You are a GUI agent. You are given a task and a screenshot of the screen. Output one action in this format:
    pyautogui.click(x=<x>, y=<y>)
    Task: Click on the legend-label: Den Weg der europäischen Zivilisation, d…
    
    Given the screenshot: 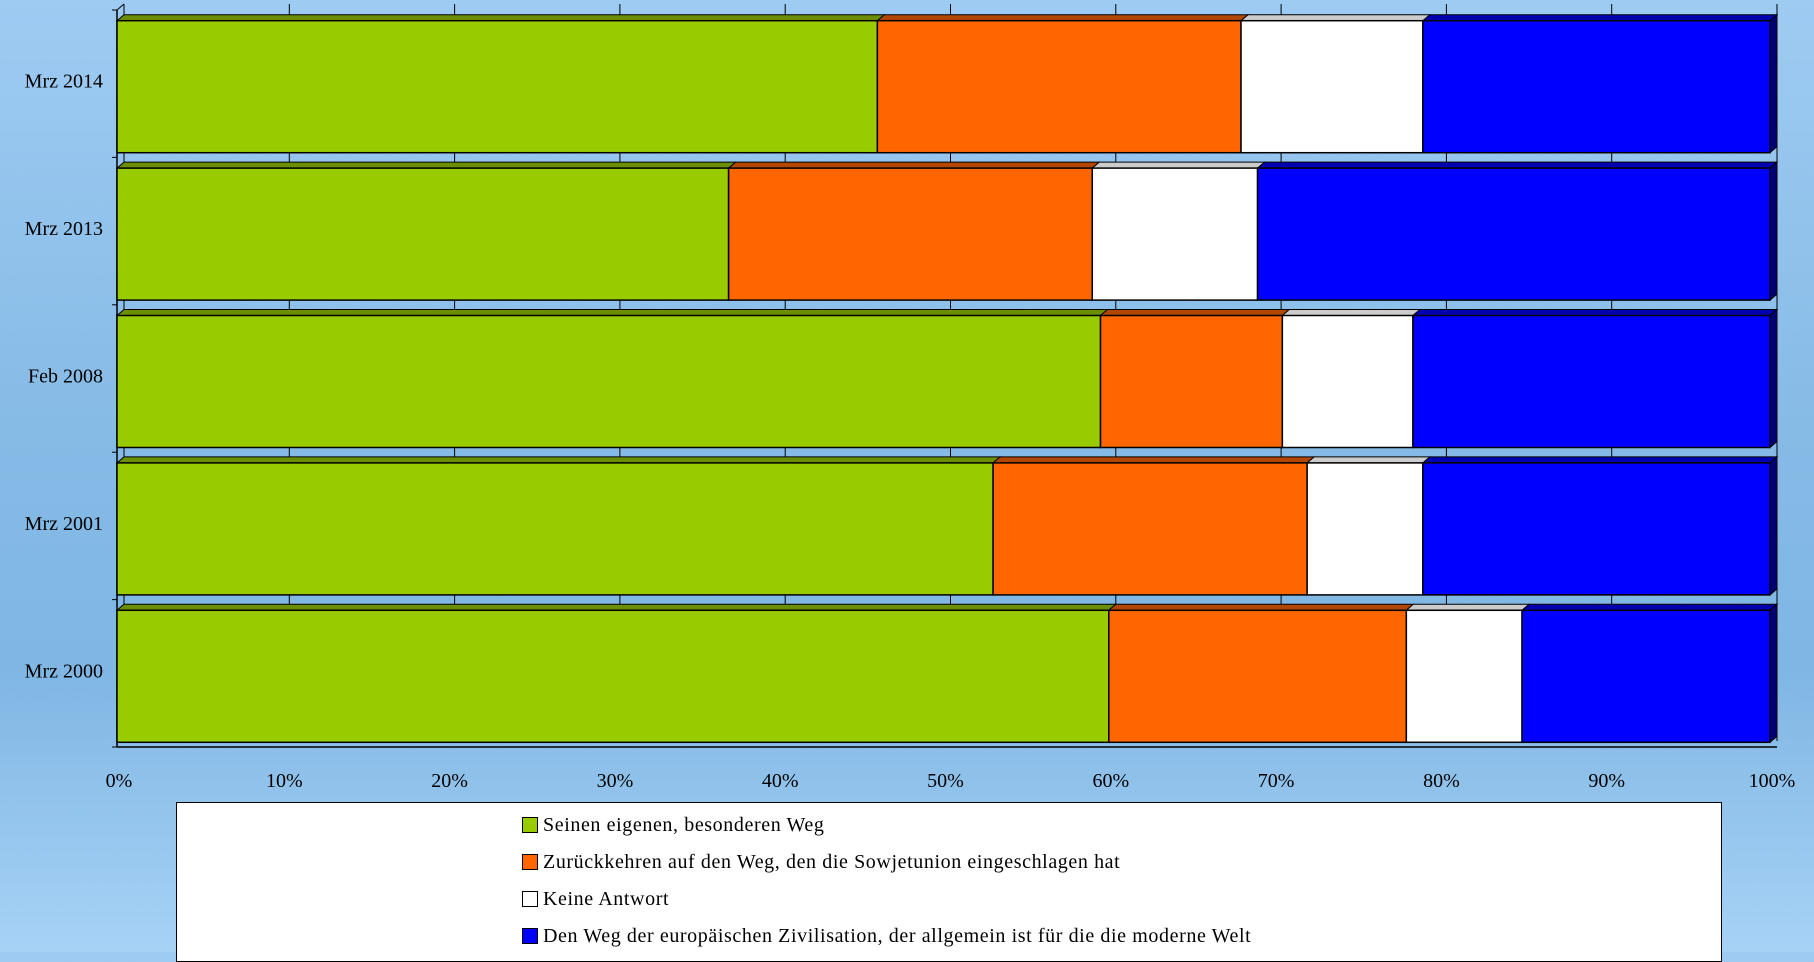 What is the action you would take?
    pyautogui.click(x=897, y=935)
    